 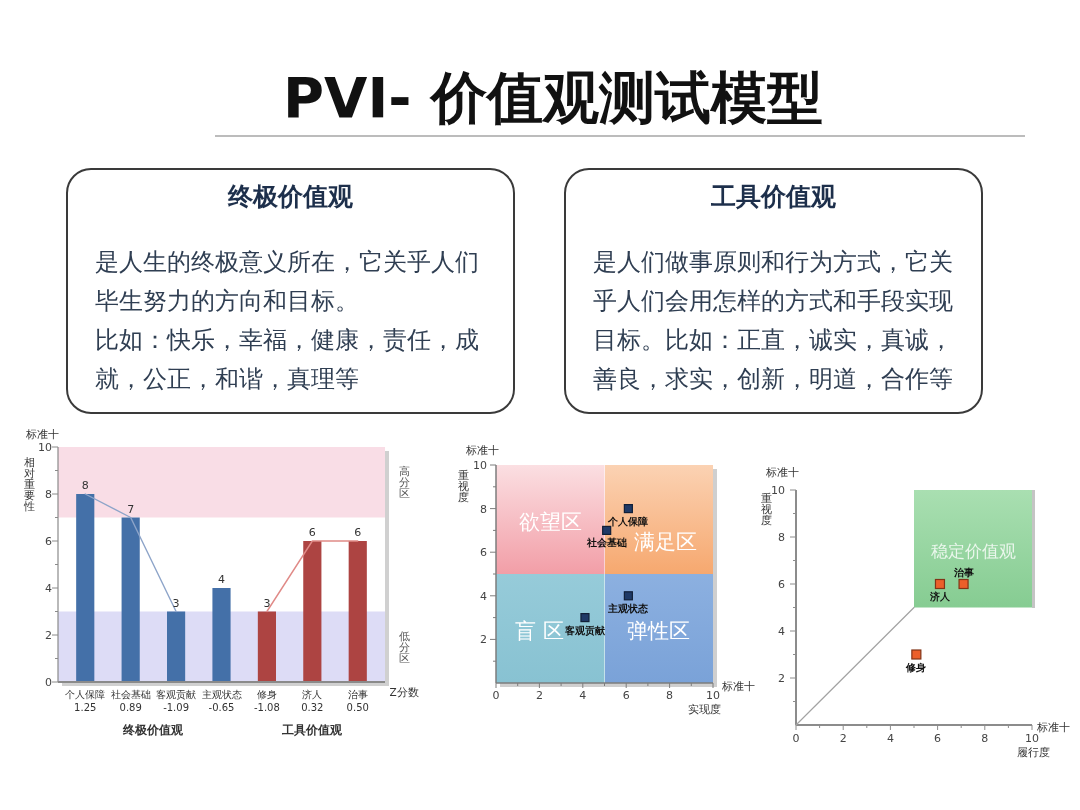 What do you see at coordinates (1033, 752) in the screenshot?
I see `x-axis-title: 履行度` at bounding box center [1033, 752].